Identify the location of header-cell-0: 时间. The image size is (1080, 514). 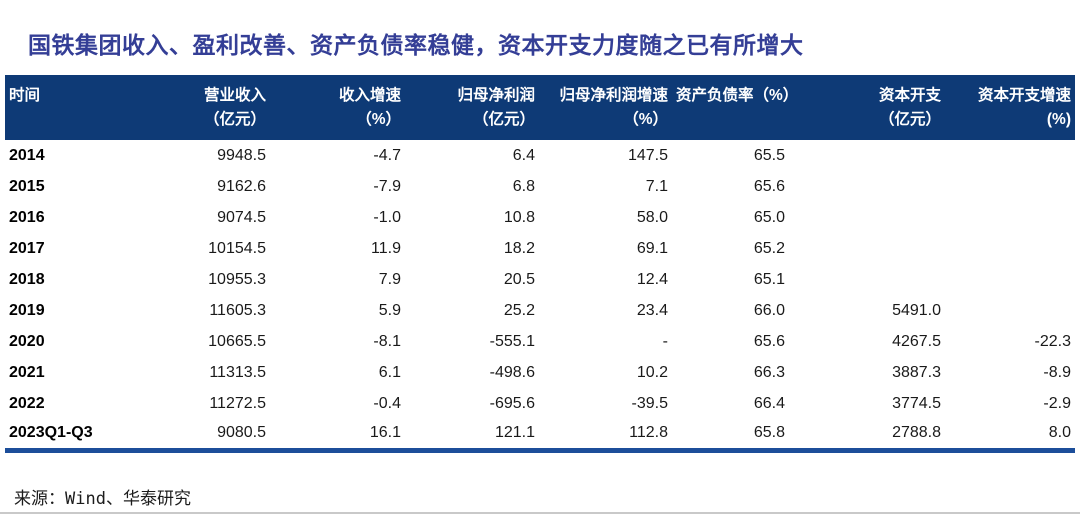
(69, 107).